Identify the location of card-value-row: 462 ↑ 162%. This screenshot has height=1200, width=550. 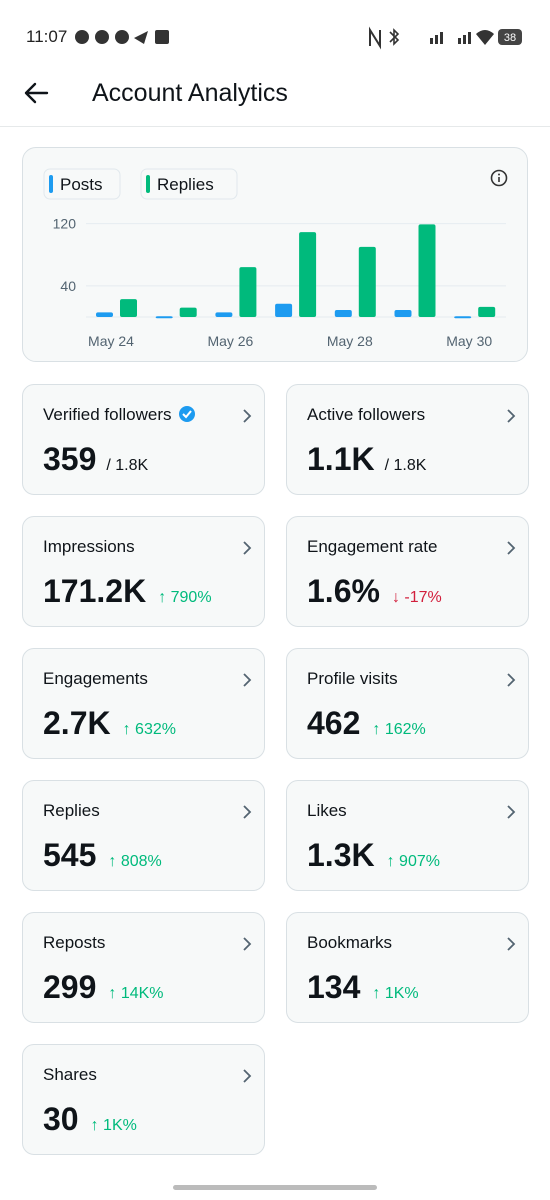
(366, 723).